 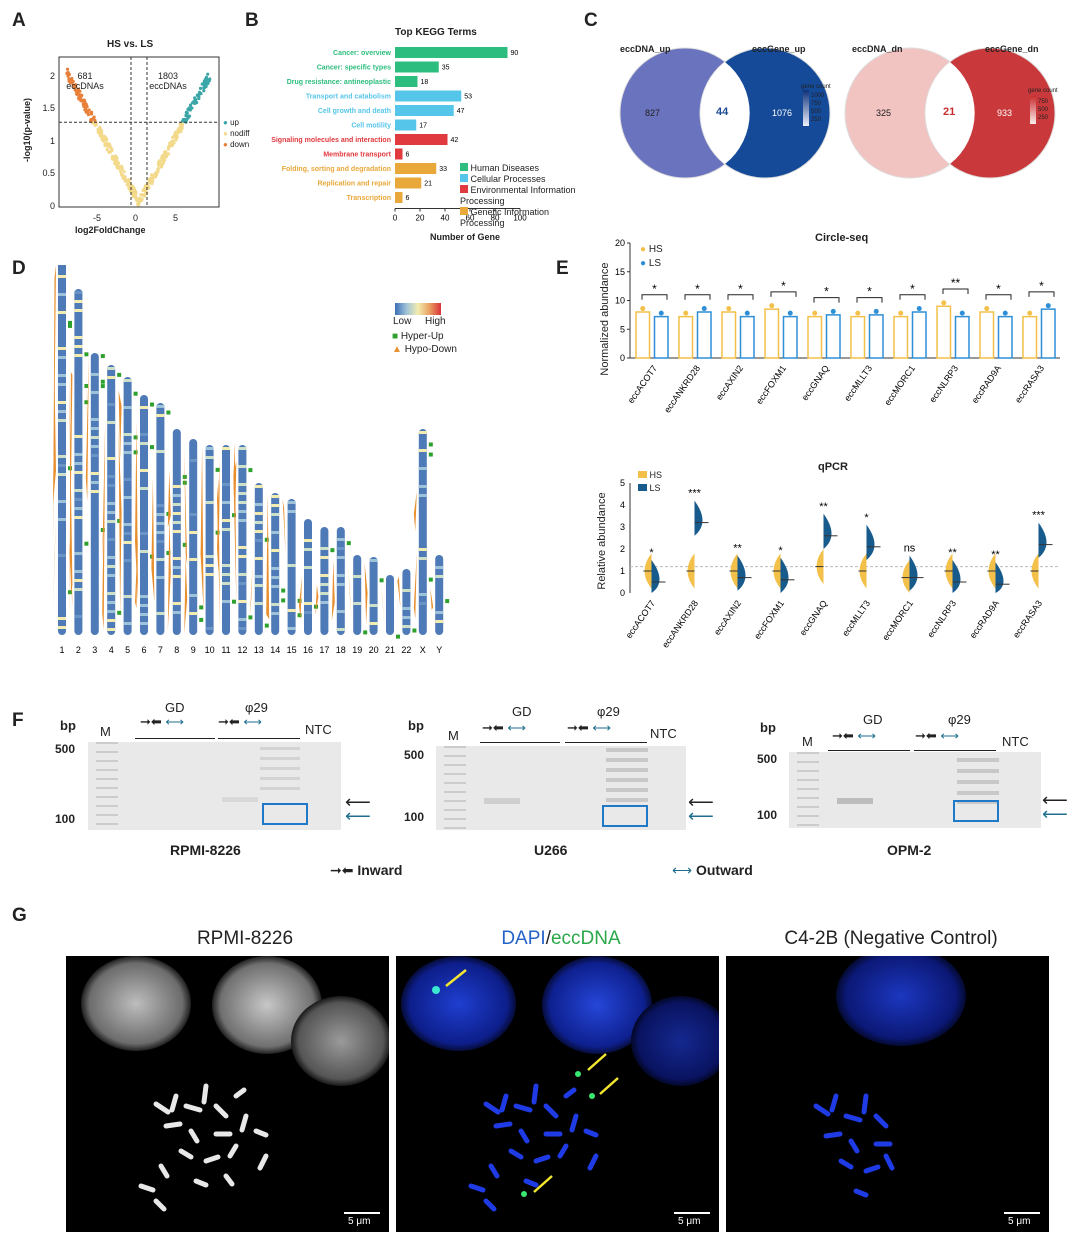 What do you see at coordinates (1005, 113) in the screenshot?
I see `venn2-right-count: 933` at bounding box center [1005, 113].